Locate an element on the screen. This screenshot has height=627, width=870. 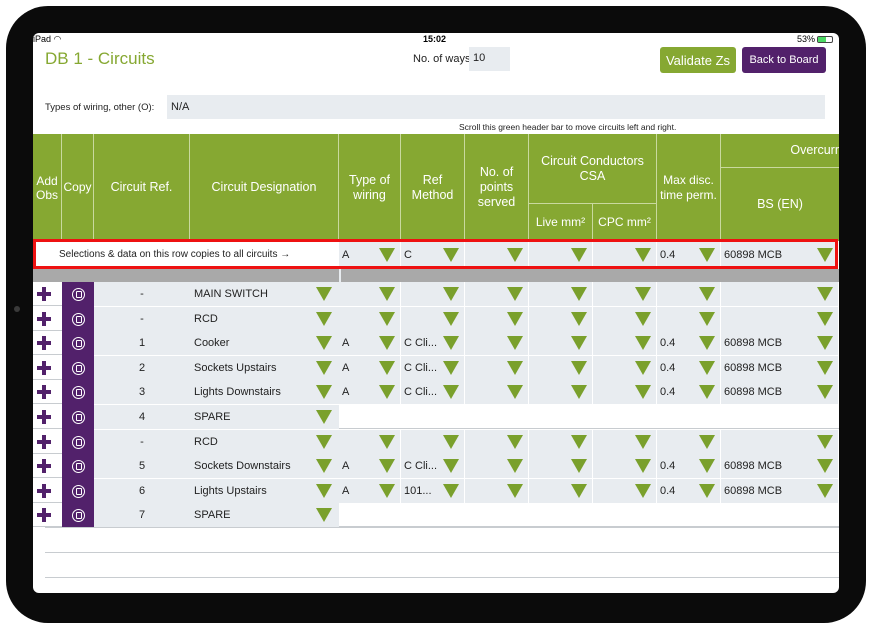
copy-row-type-of-wiring: A is located at coordinates (370, 255).